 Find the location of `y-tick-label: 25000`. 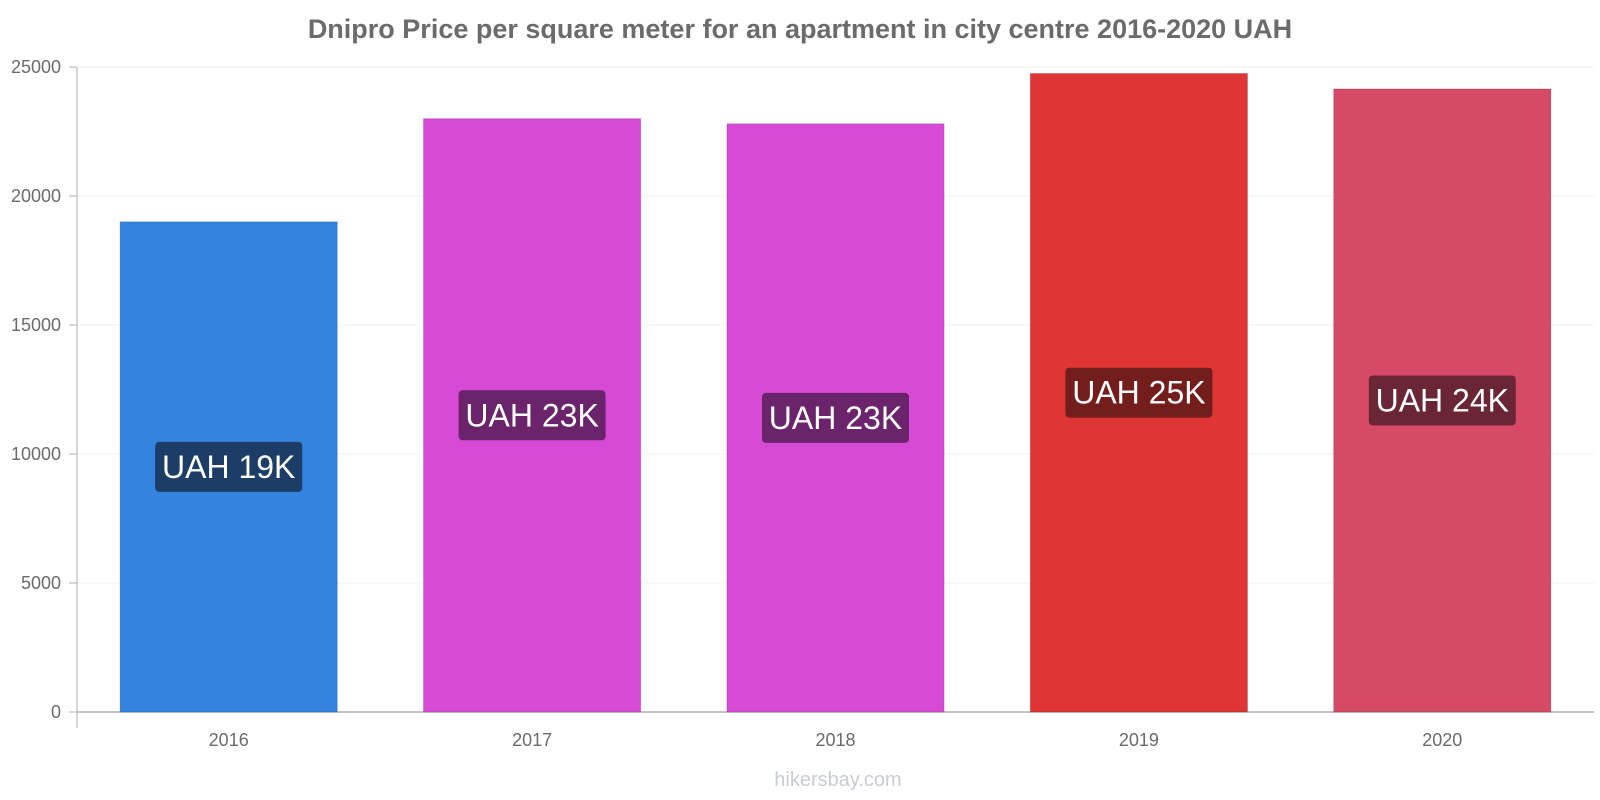

y-tick-label: 25000 is located at coordinates (36, 67).